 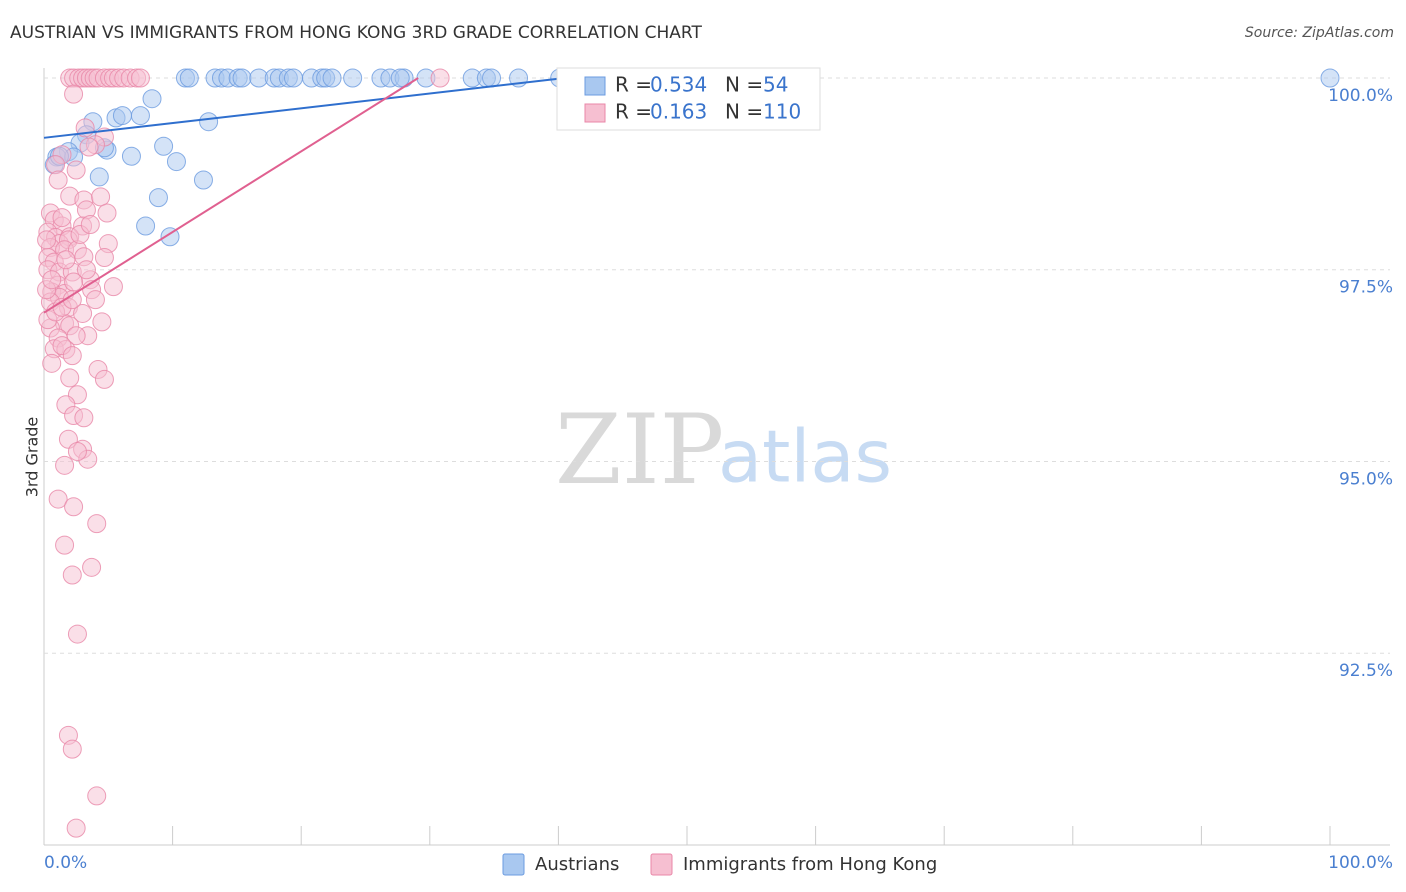 I want to click on x-tick-label: 0.0%, so click(x=65, y=863).